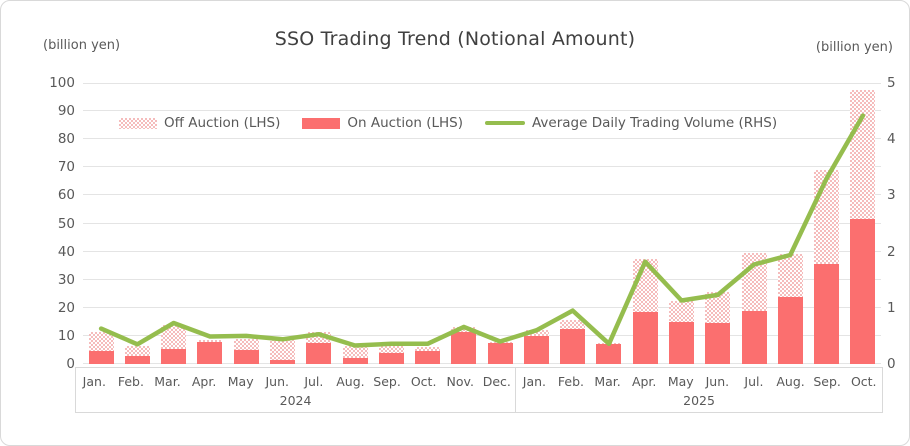 Image resolution: width=910 pixels, height=446 pixels. Describe the element at coordinates (699, 400) in the screenshot. I see `year-label: 2025` at that location.